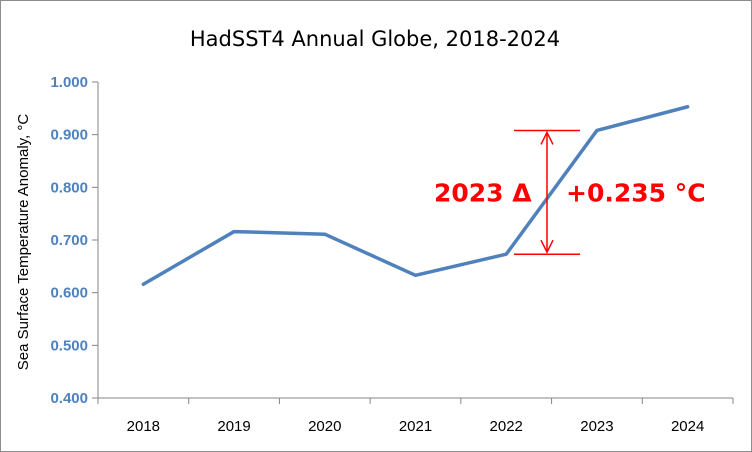 The height and width of the screenshot is (452, 752). Describe the element at coordinates (415, 426) in the screenshot. I see `x-tick-label: 2021` at that location.